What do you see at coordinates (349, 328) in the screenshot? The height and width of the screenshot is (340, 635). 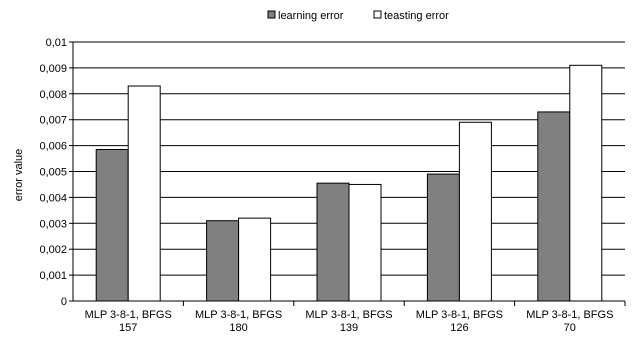 I see `x-tick-label: 139` at bounding box center [349, 328].